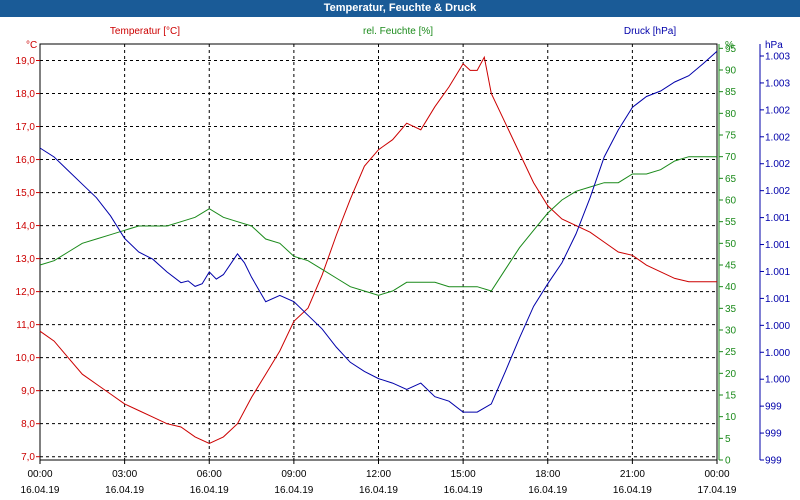  What do you see at coordinates (731, 179) in the screenshot?
I see `humidity-tick-label: 65` at bounding box center [731, 179].